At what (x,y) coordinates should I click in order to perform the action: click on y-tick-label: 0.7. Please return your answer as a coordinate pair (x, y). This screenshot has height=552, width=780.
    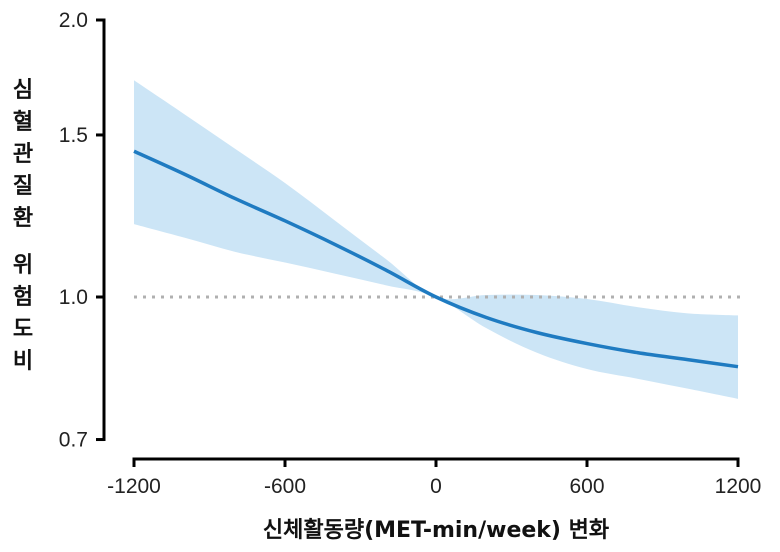
    Looking at the image, I should click on (73, 440).